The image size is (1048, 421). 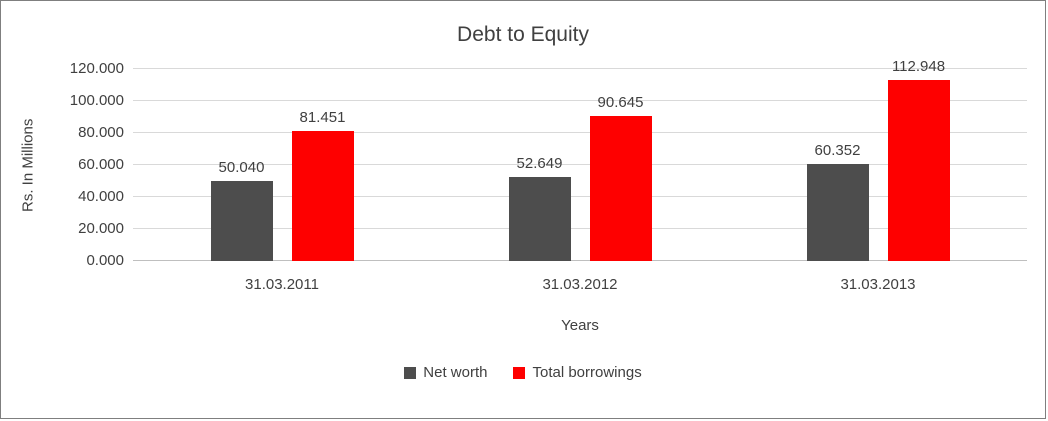 I want to click on bar-value-label: 81.451, so click(x=322, y=117).